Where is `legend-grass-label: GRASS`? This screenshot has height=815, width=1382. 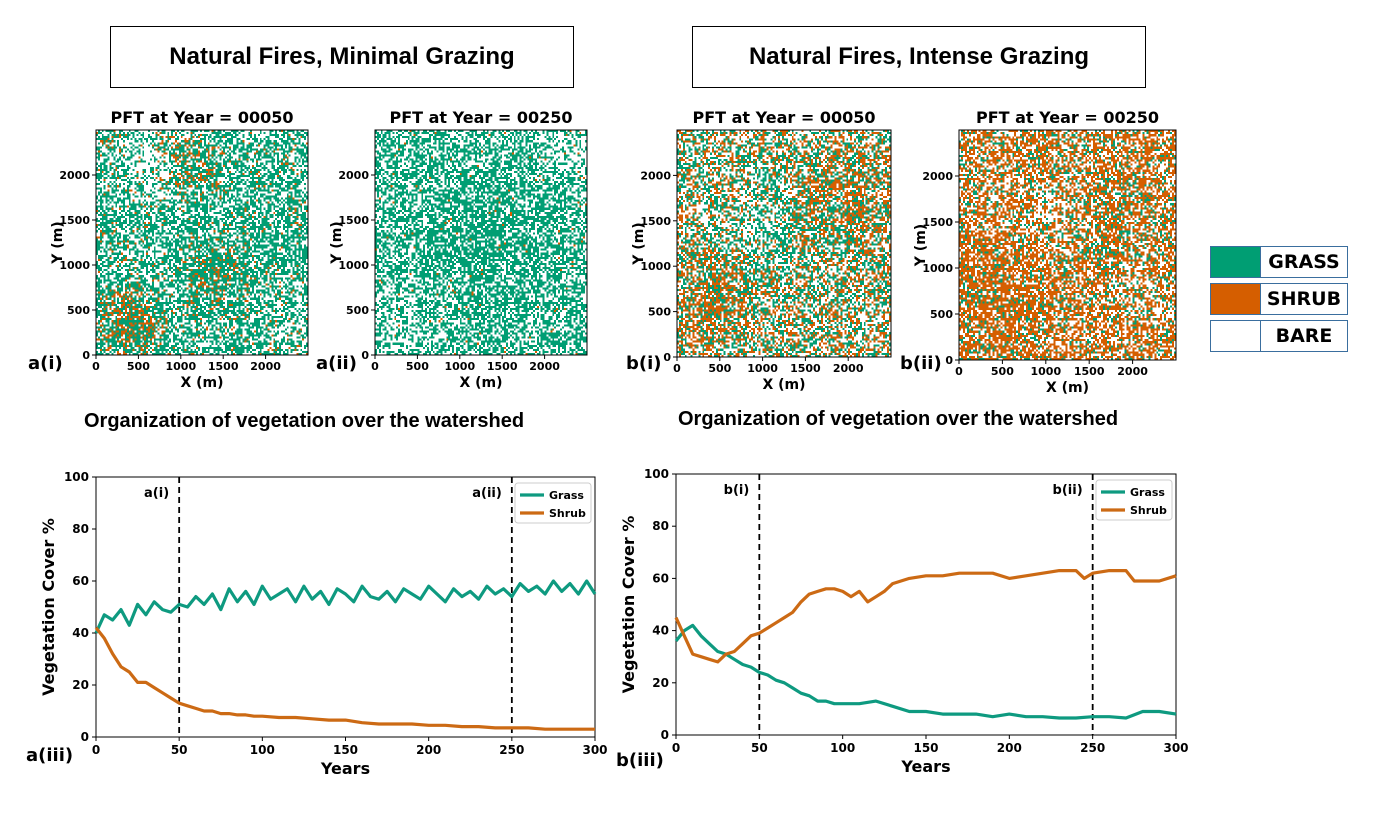 legend-grass-label: GRASS is located at coordinates (1304, 262).